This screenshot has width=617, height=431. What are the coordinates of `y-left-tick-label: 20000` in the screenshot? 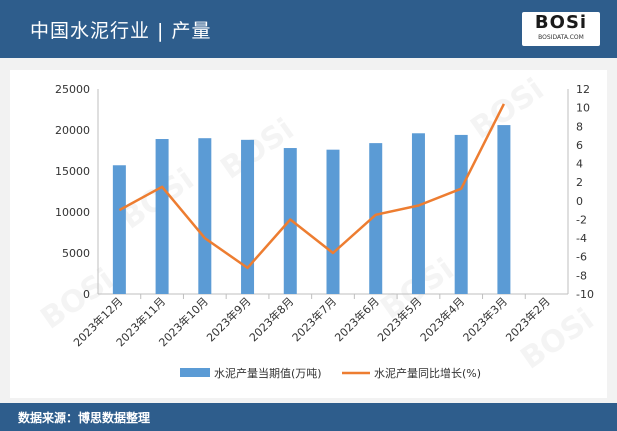 It's located at (72, 130).